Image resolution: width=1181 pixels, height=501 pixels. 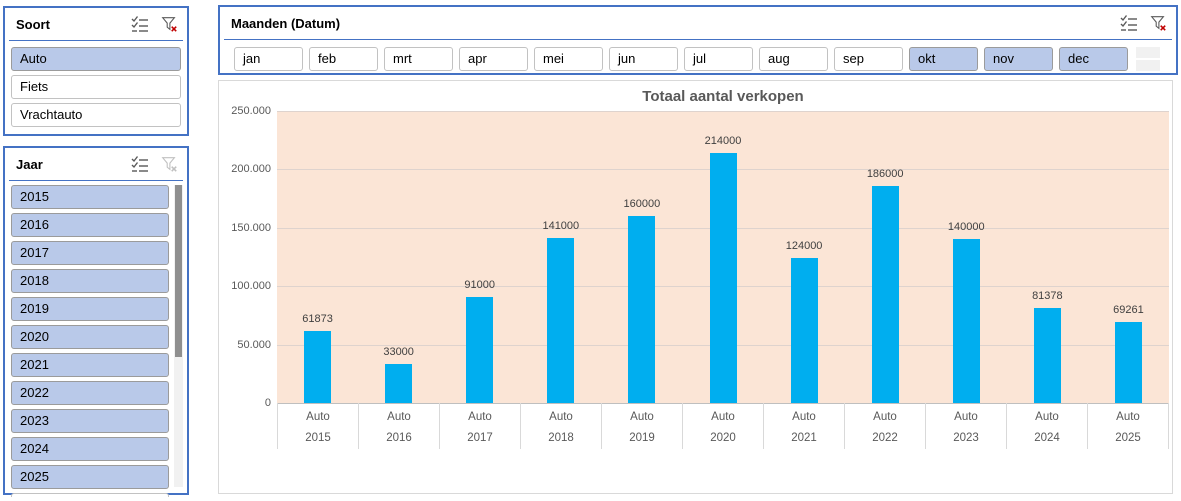 I want to click on bar-data-label: 214000, so click(x=723, y=141).